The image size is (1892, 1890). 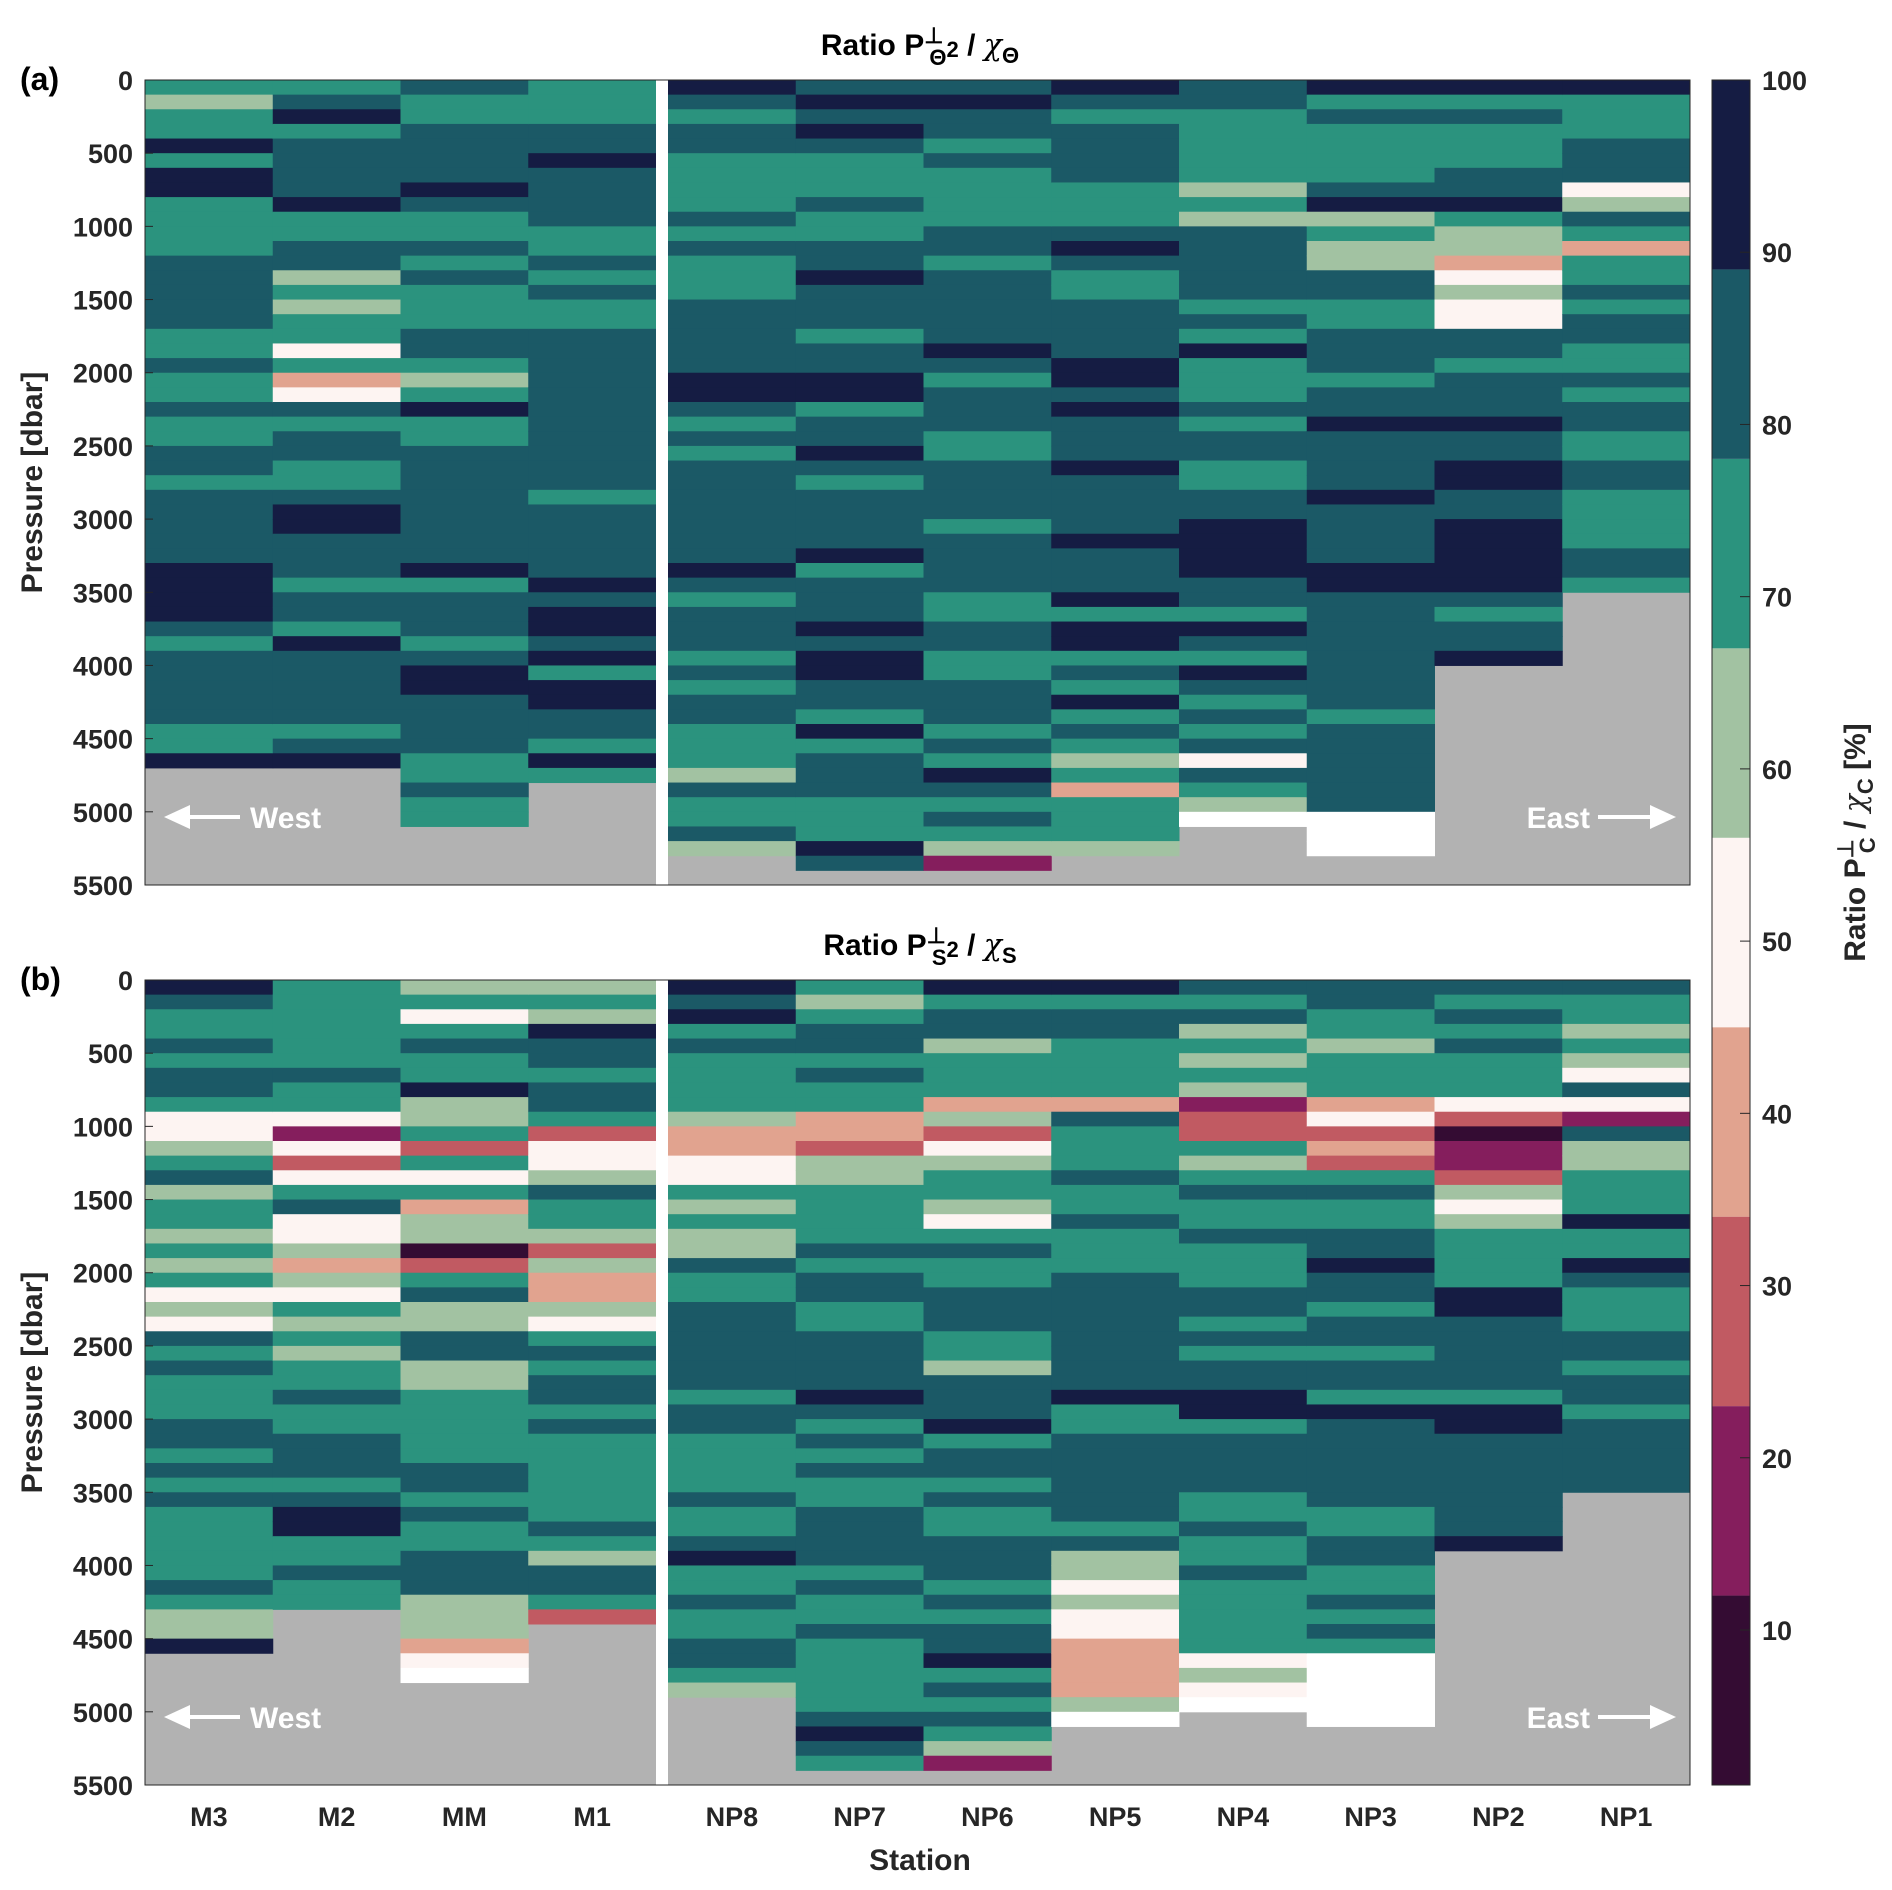 What do you see at coordinates (993, 945) in the screenshot?
I see `title-part: χ` at bounding box center [993, 945].